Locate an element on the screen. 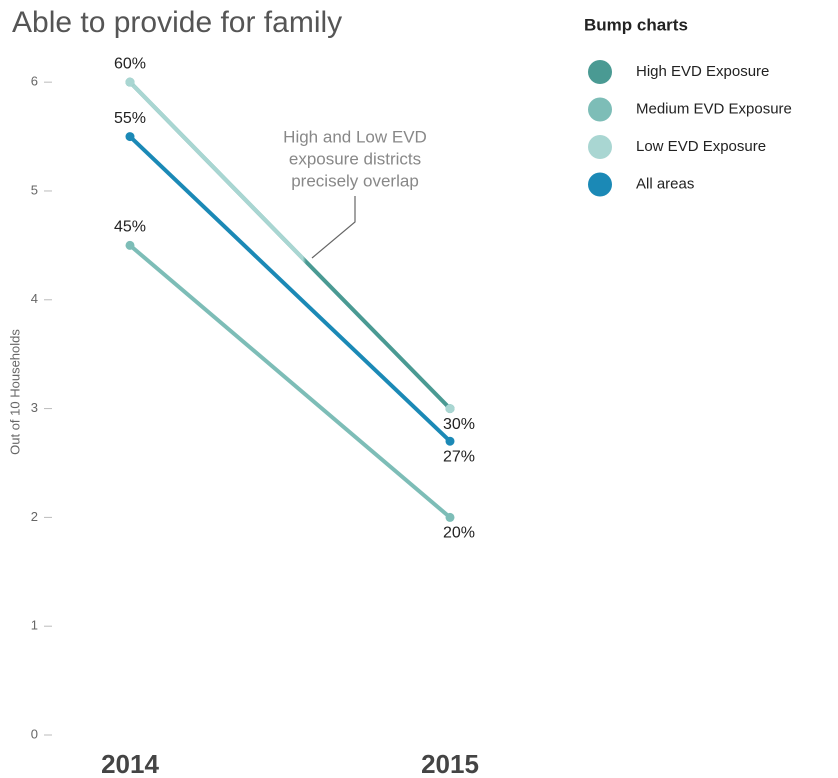 The width and height of the screenshot is (838, 778). y-tick-label: 3 is located at coordinates (34, 407).